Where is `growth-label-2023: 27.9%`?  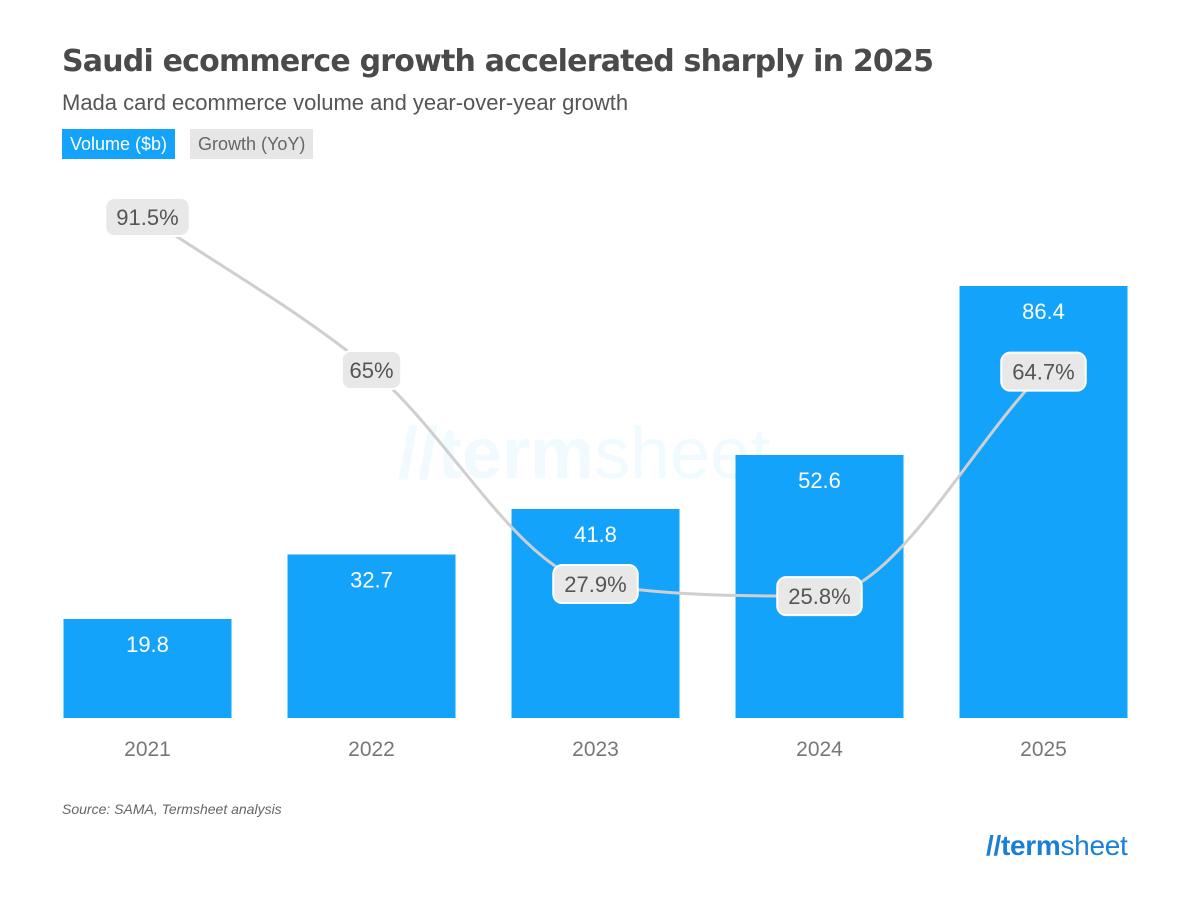 growth-label-2023: 27.9% is located at coordinates (595, 584).